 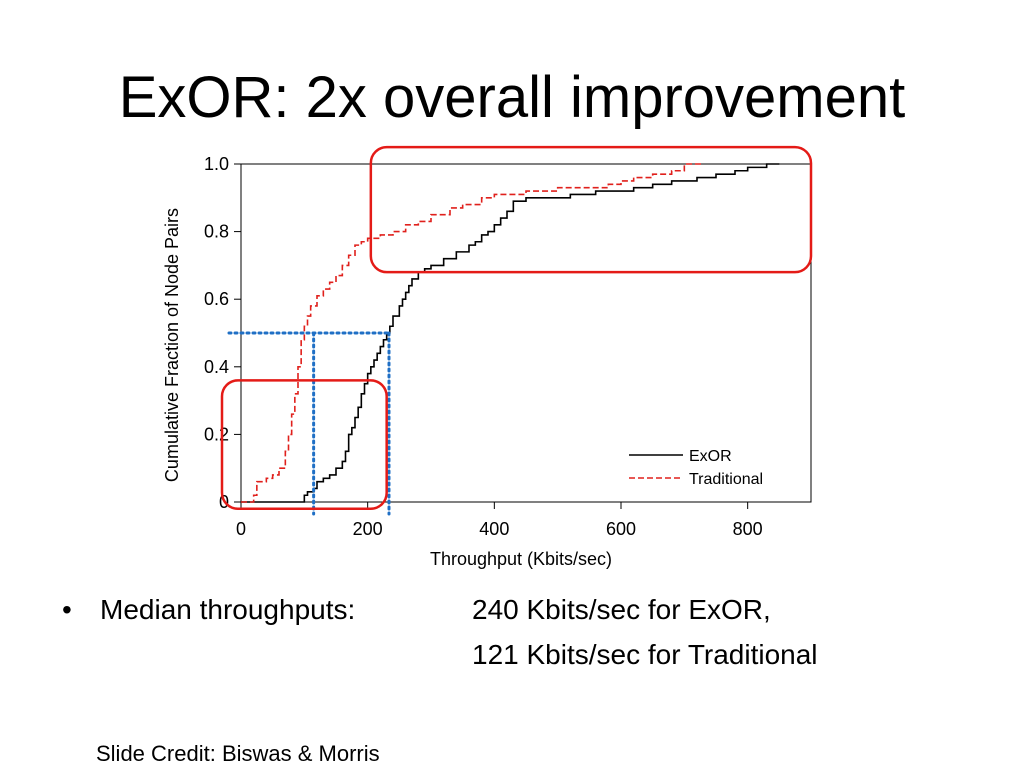 What do you see at coordinates (238, 753) in the screenshot?
I see `slide-credit: Slide Credit: Biswas & Morris` at bounding box center [238, 753].